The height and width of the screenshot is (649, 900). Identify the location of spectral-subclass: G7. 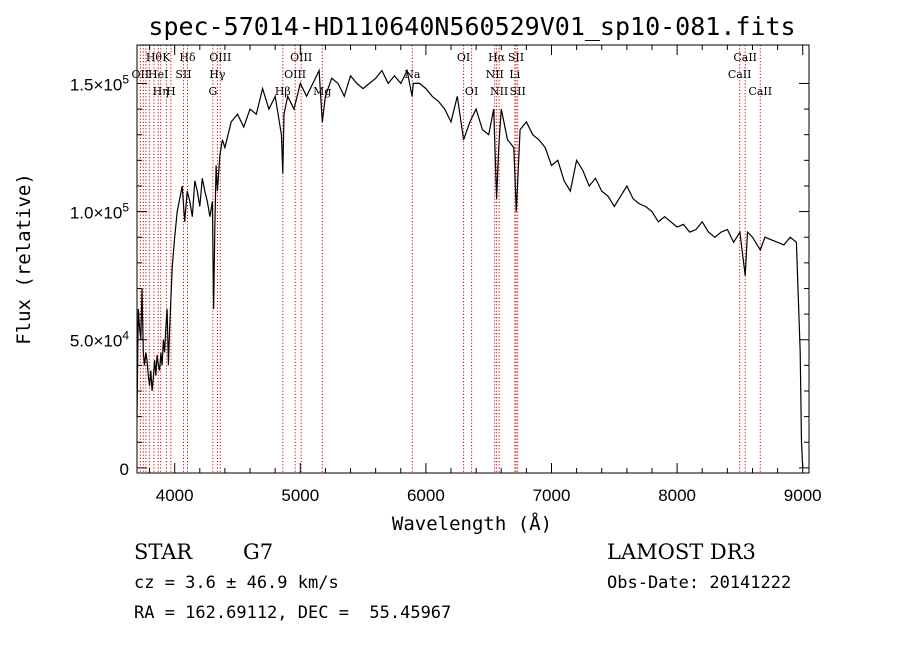
(258, 552).